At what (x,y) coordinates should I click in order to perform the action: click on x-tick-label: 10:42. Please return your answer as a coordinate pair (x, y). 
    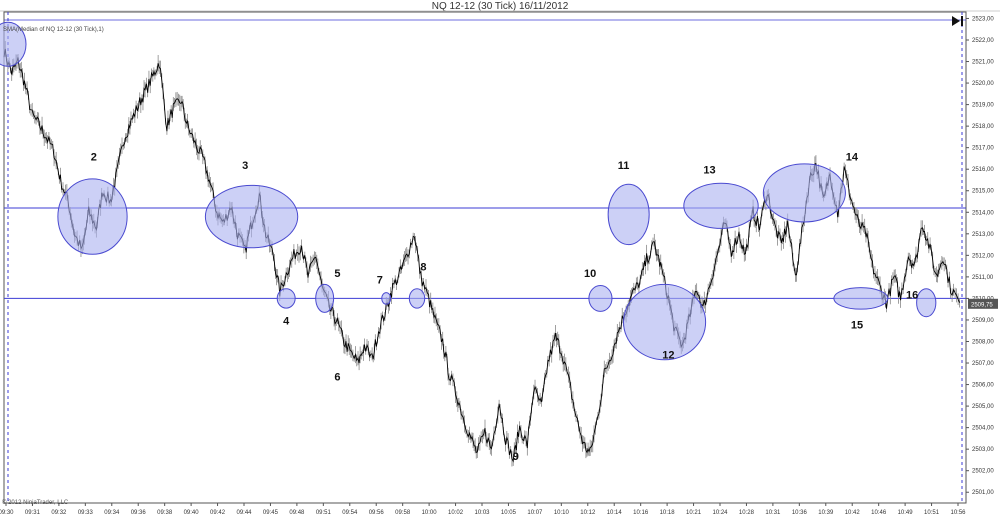
    Looking at the image, I should click on (853, 513).